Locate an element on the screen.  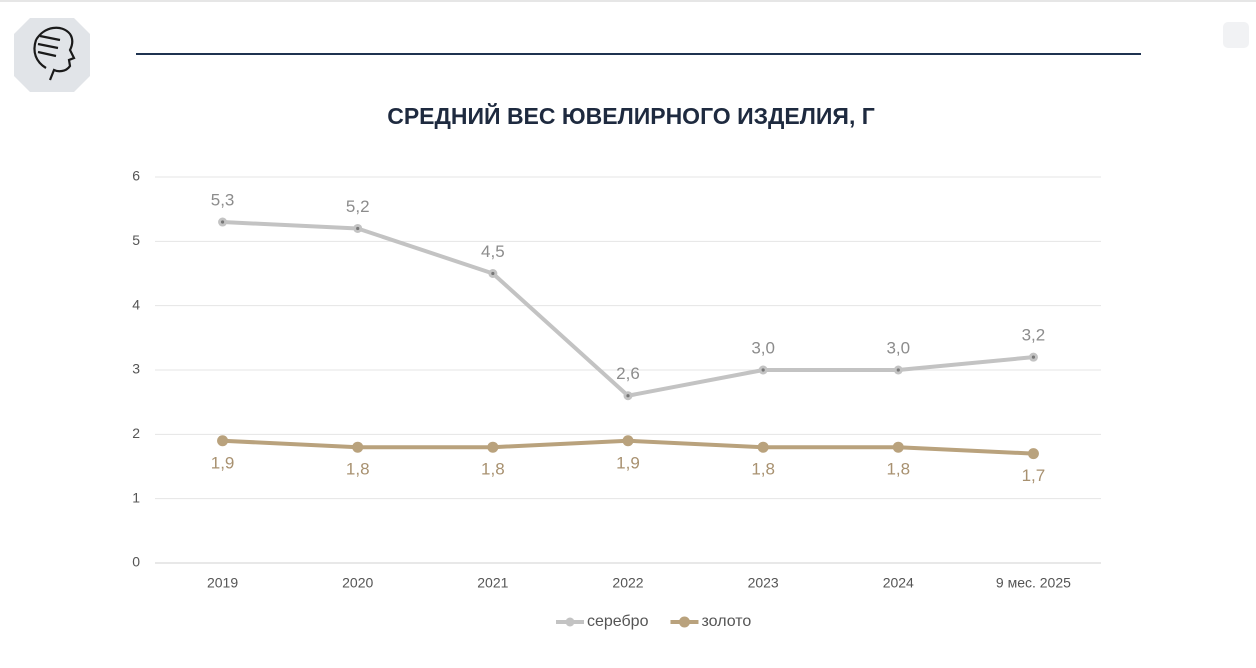
x-tick-label: 2022 is located at coordinates (627, 583).